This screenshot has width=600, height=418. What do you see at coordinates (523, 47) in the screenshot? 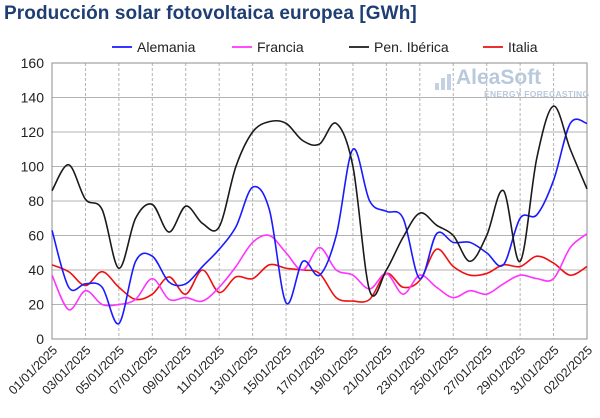
I see `legend-label-italia: Italia` at bounding box center [523, 47].